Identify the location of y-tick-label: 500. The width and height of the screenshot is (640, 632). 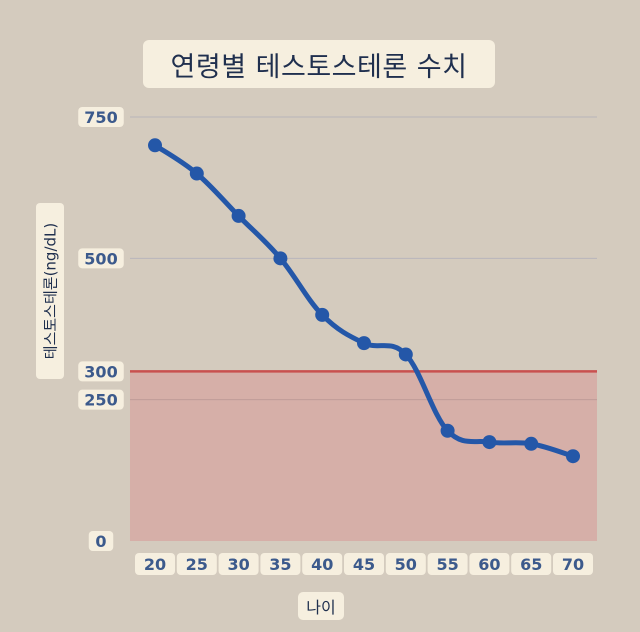
(100, 258).